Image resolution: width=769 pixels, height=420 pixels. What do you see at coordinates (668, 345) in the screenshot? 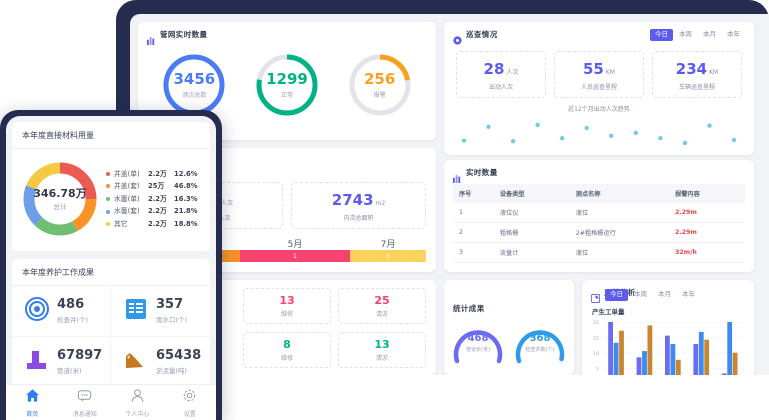
I see `workorder-bar-chart-wrap: 051015201月2月3月4月5月` at bounding box center [668, 345].